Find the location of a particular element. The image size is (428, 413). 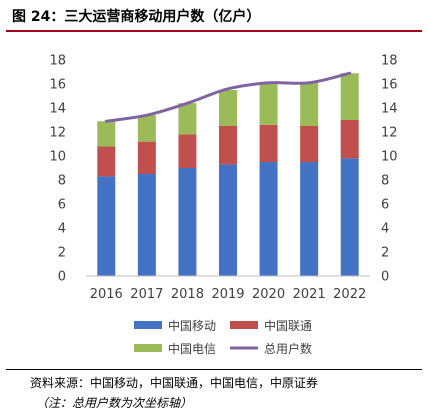

y2-tick-label: 4 is located at coordinates (385, 229).